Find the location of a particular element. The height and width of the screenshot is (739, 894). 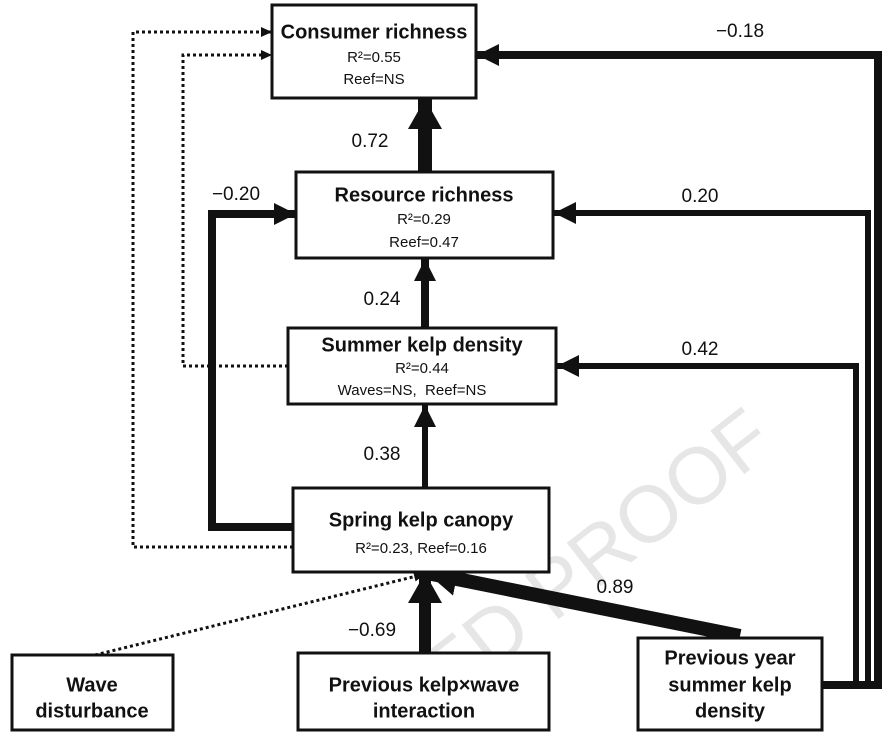

node-label: interaction is located at coordinates (424, 711).